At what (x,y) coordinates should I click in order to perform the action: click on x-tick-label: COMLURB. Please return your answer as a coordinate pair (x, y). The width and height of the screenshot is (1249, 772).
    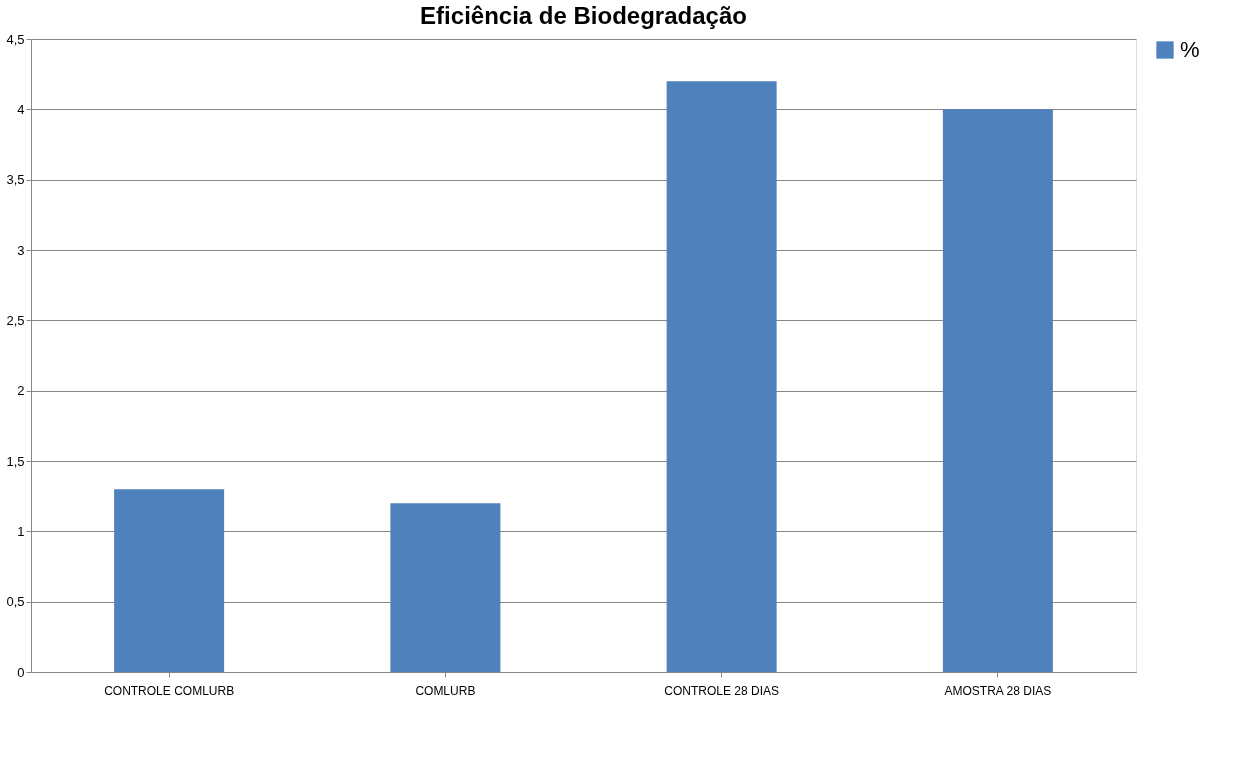
    Looking at the image, I should click on (445, 690).